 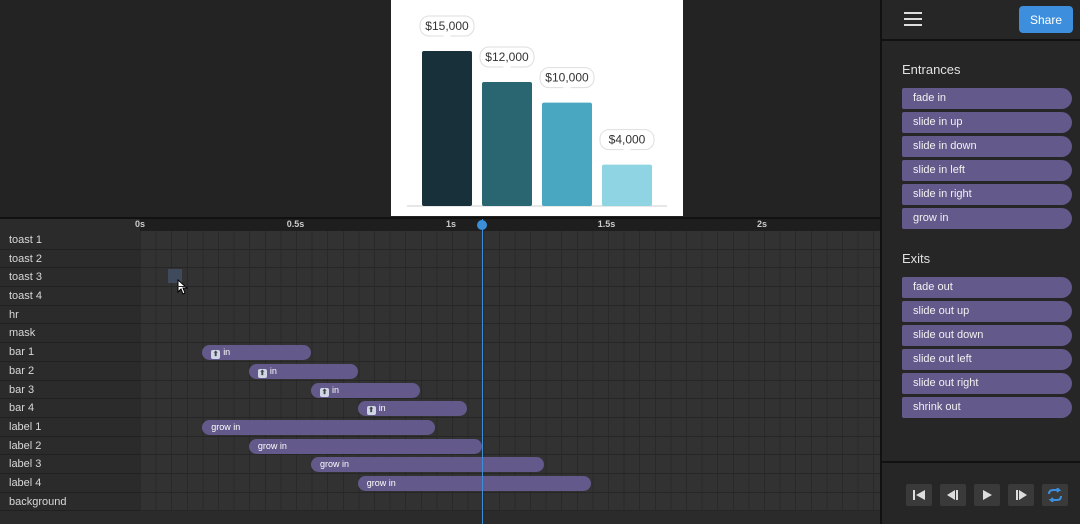 What do you see at coordinates (507, 58) in the screenshot?
I see `chart-value-label: $12,000` at bounding box center [507, 58].